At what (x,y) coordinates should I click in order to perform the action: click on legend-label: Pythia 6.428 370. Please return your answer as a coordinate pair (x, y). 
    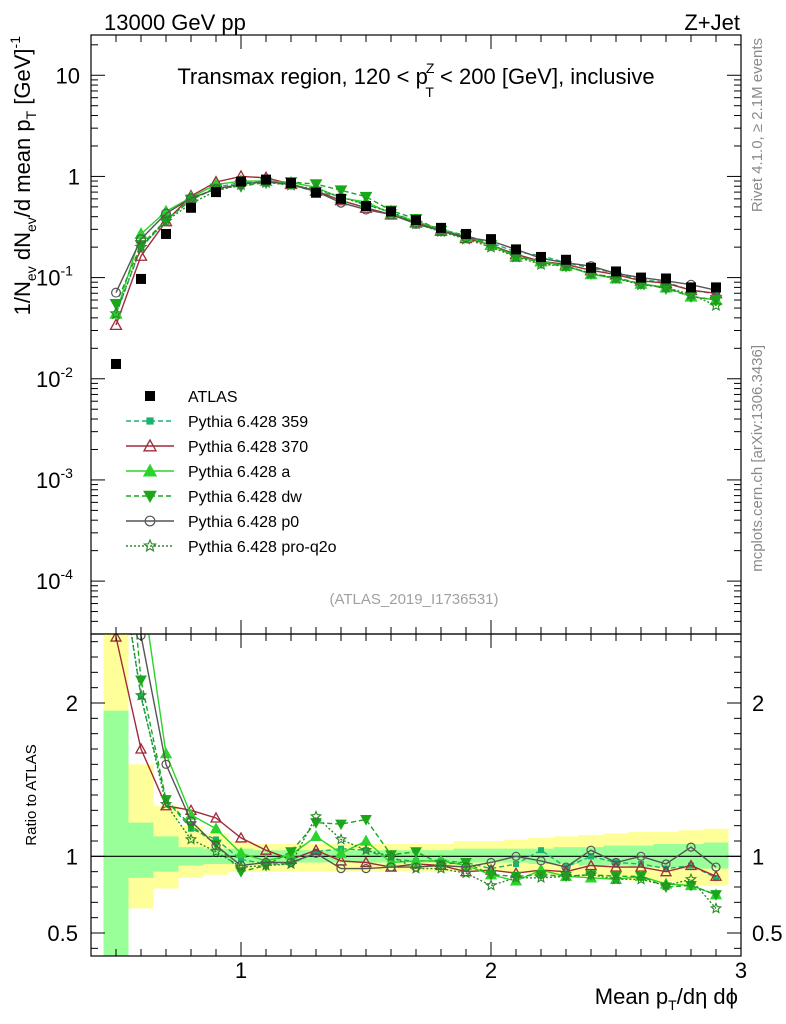
    Looking at the image, I should click on (248, 447).